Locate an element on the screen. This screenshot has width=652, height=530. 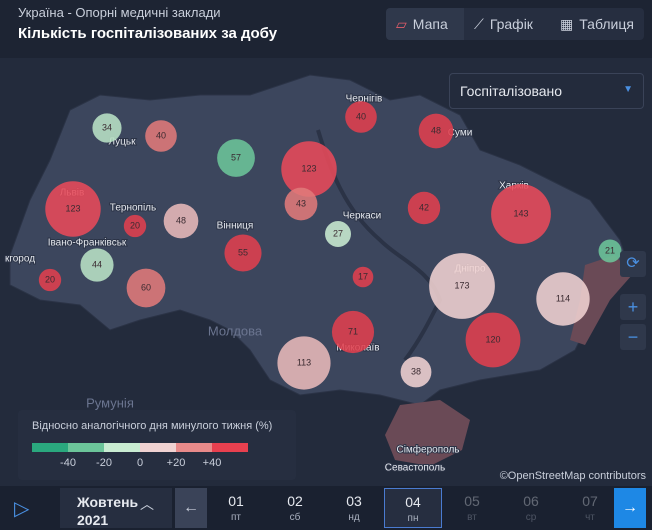
legend-tick: 0 is located at coordinates (140, 463).